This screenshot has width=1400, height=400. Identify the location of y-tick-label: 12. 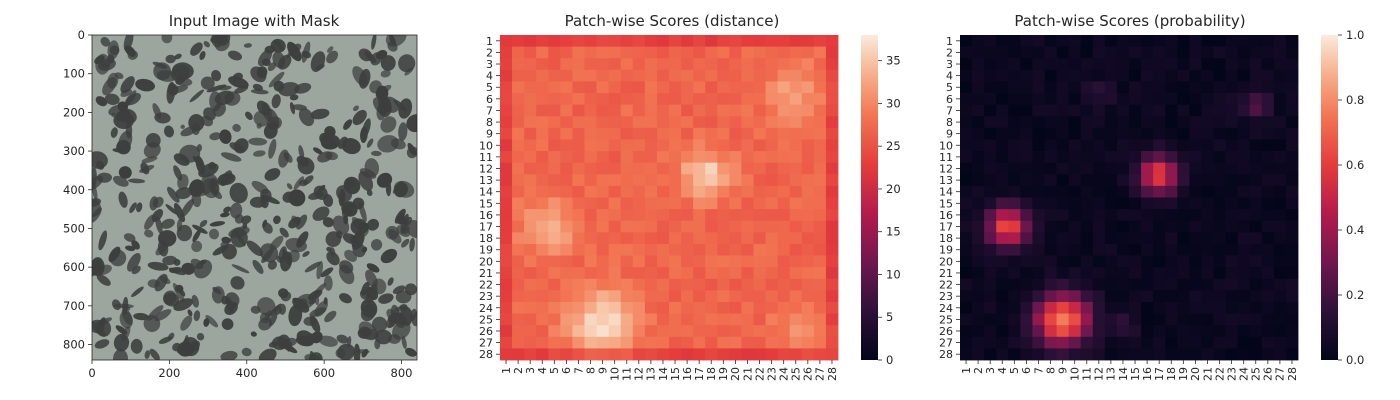
(486, 168).